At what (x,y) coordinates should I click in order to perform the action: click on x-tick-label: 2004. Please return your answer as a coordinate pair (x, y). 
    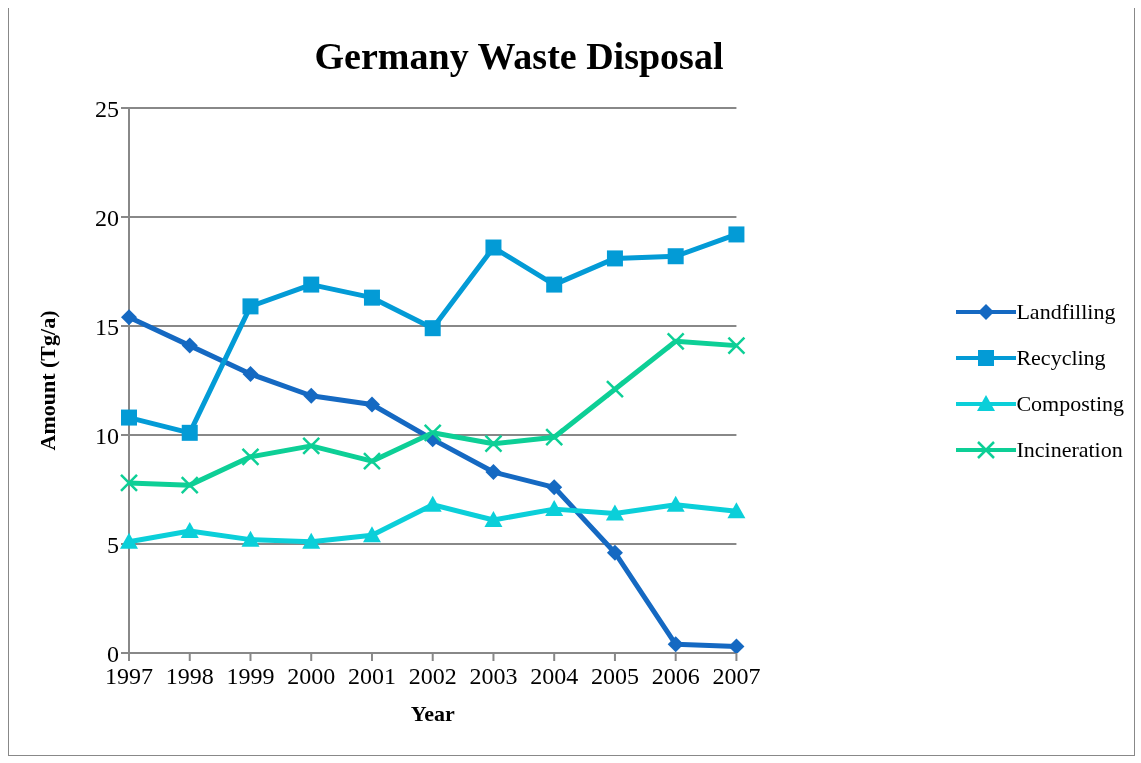
    Looking at the image, I should click on (554, 676).